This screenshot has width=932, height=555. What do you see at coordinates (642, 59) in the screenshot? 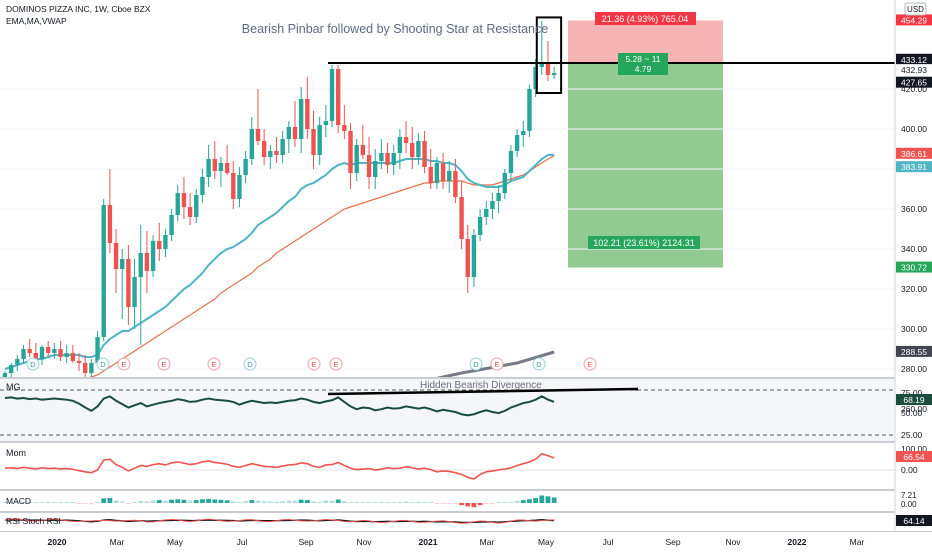
I see `entry-label-line1: 5.28 ~ 11` at bounding box center [642, 59].